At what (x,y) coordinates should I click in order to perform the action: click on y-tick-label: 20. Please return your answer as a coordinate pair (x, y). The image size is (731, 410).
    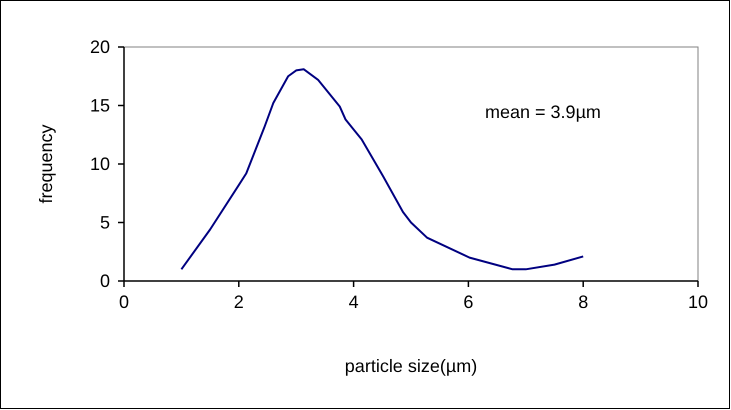
    Looking at the image, I should click on (100, 46).